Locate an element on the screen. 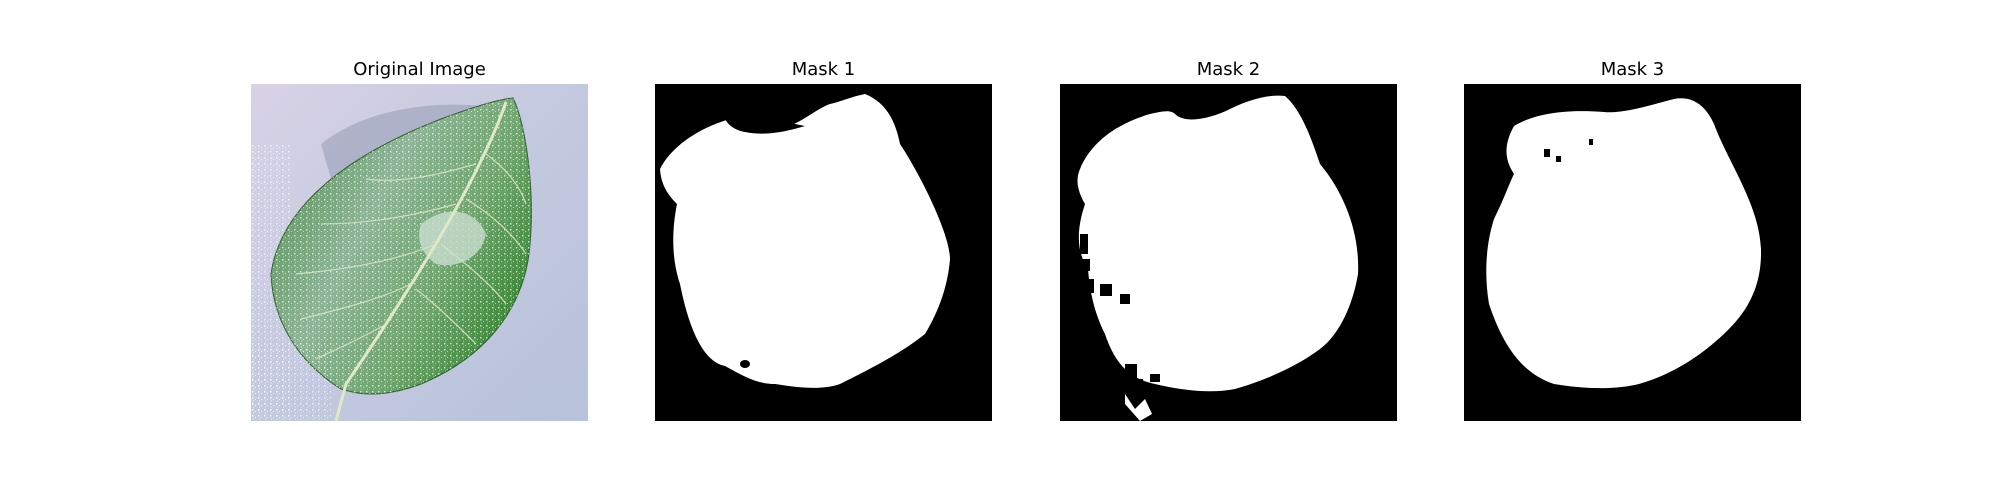  original-image-panel is located at coordinates (419, 252).